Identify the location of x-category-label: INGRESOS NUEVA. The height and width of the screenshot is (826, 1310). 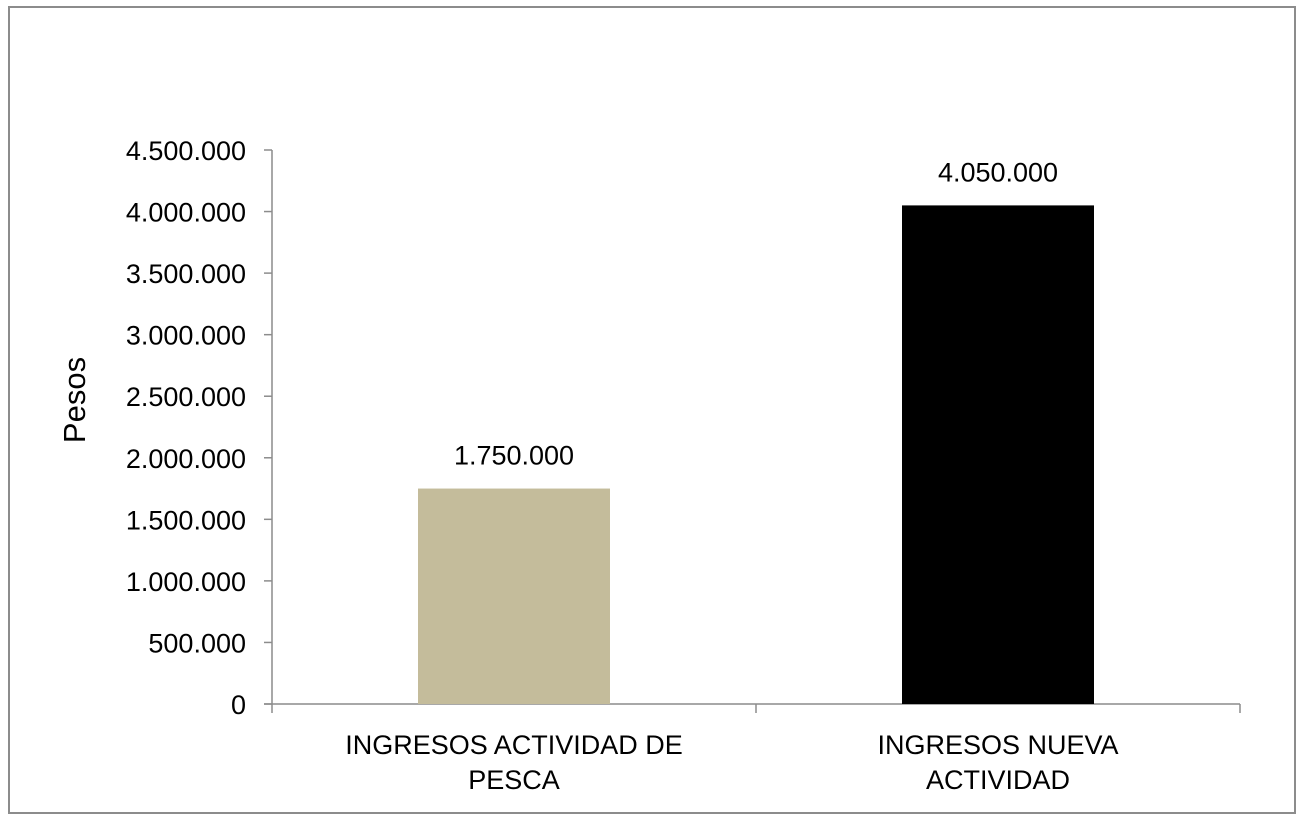
(997, 745).